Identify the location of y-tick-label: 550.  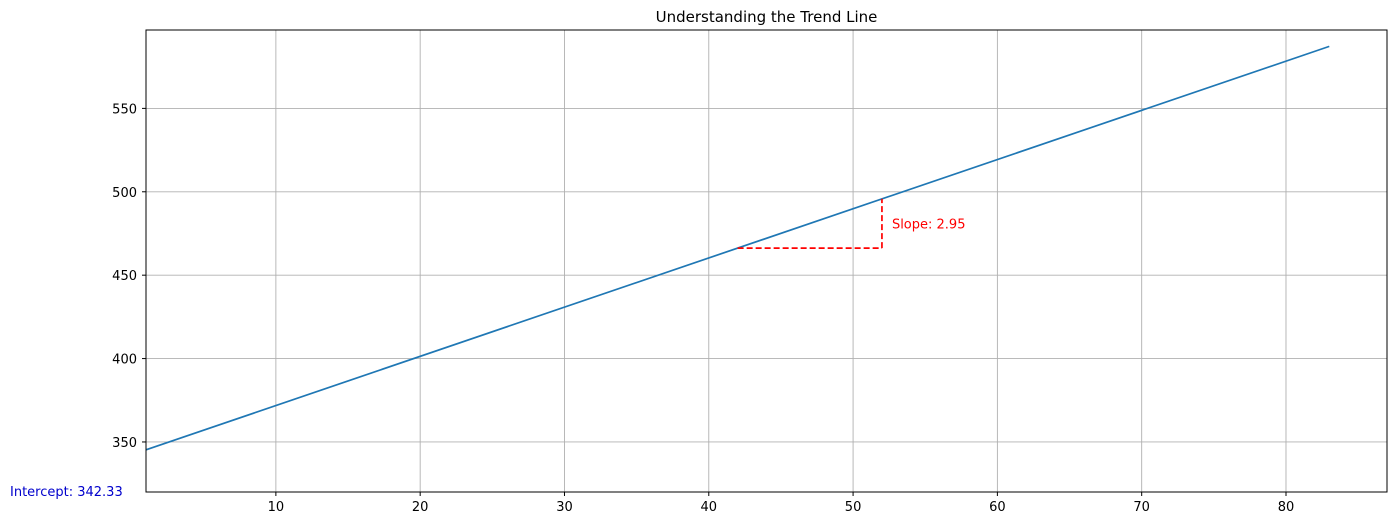
(124, 109).